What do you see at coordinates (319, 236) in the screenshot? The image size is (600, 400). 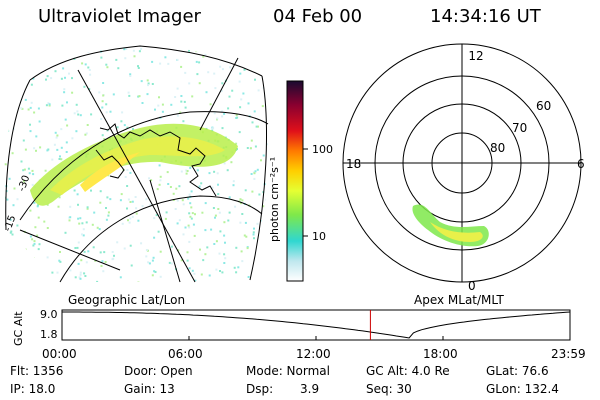 I see `colorbar-tick-10: 10` at bounding box center [319, 236].